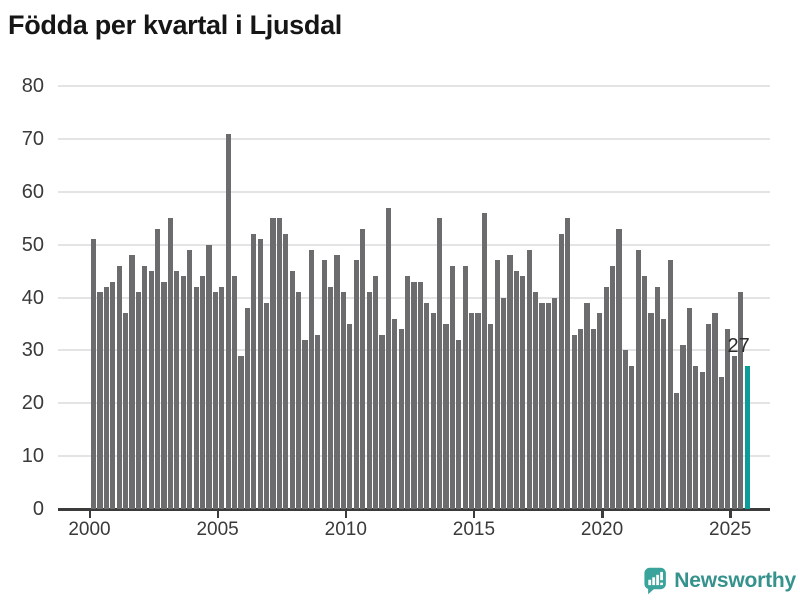 The image size is (800, 600). What do you see at coordinates (516, 390) in the screenshot?
I see `bar-2016-q3` at bounding box center [516, 390].